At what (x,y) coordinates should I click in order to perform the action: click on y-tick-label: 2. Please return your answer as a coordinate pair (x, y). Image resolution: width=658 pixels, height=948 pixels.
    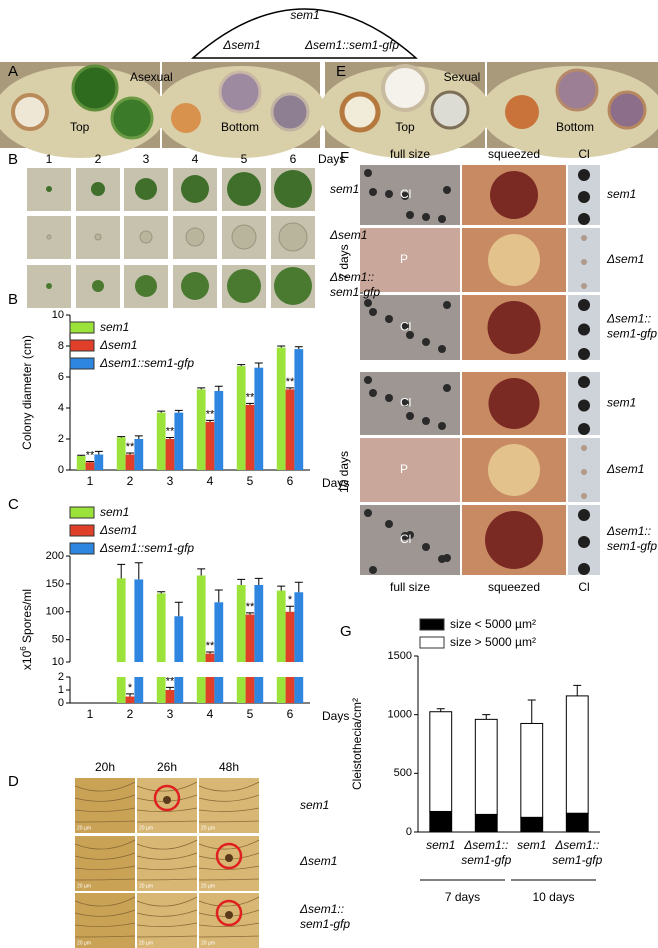
    Looking at the image, I should click on (61, 439).